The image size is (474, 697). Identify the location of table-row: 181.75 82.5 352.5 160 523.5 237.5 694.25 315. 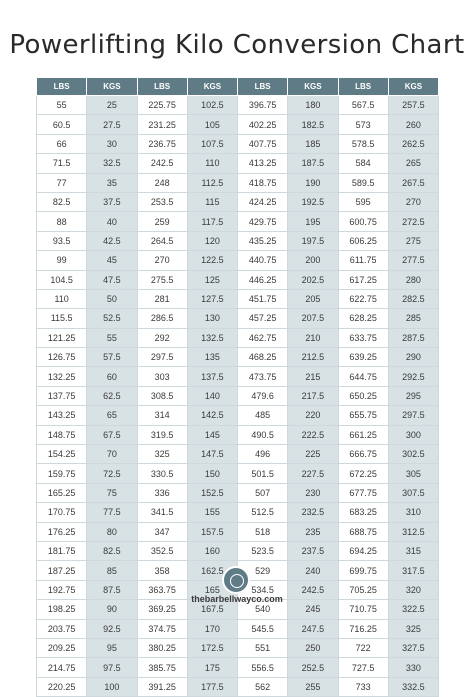
(237, 551).